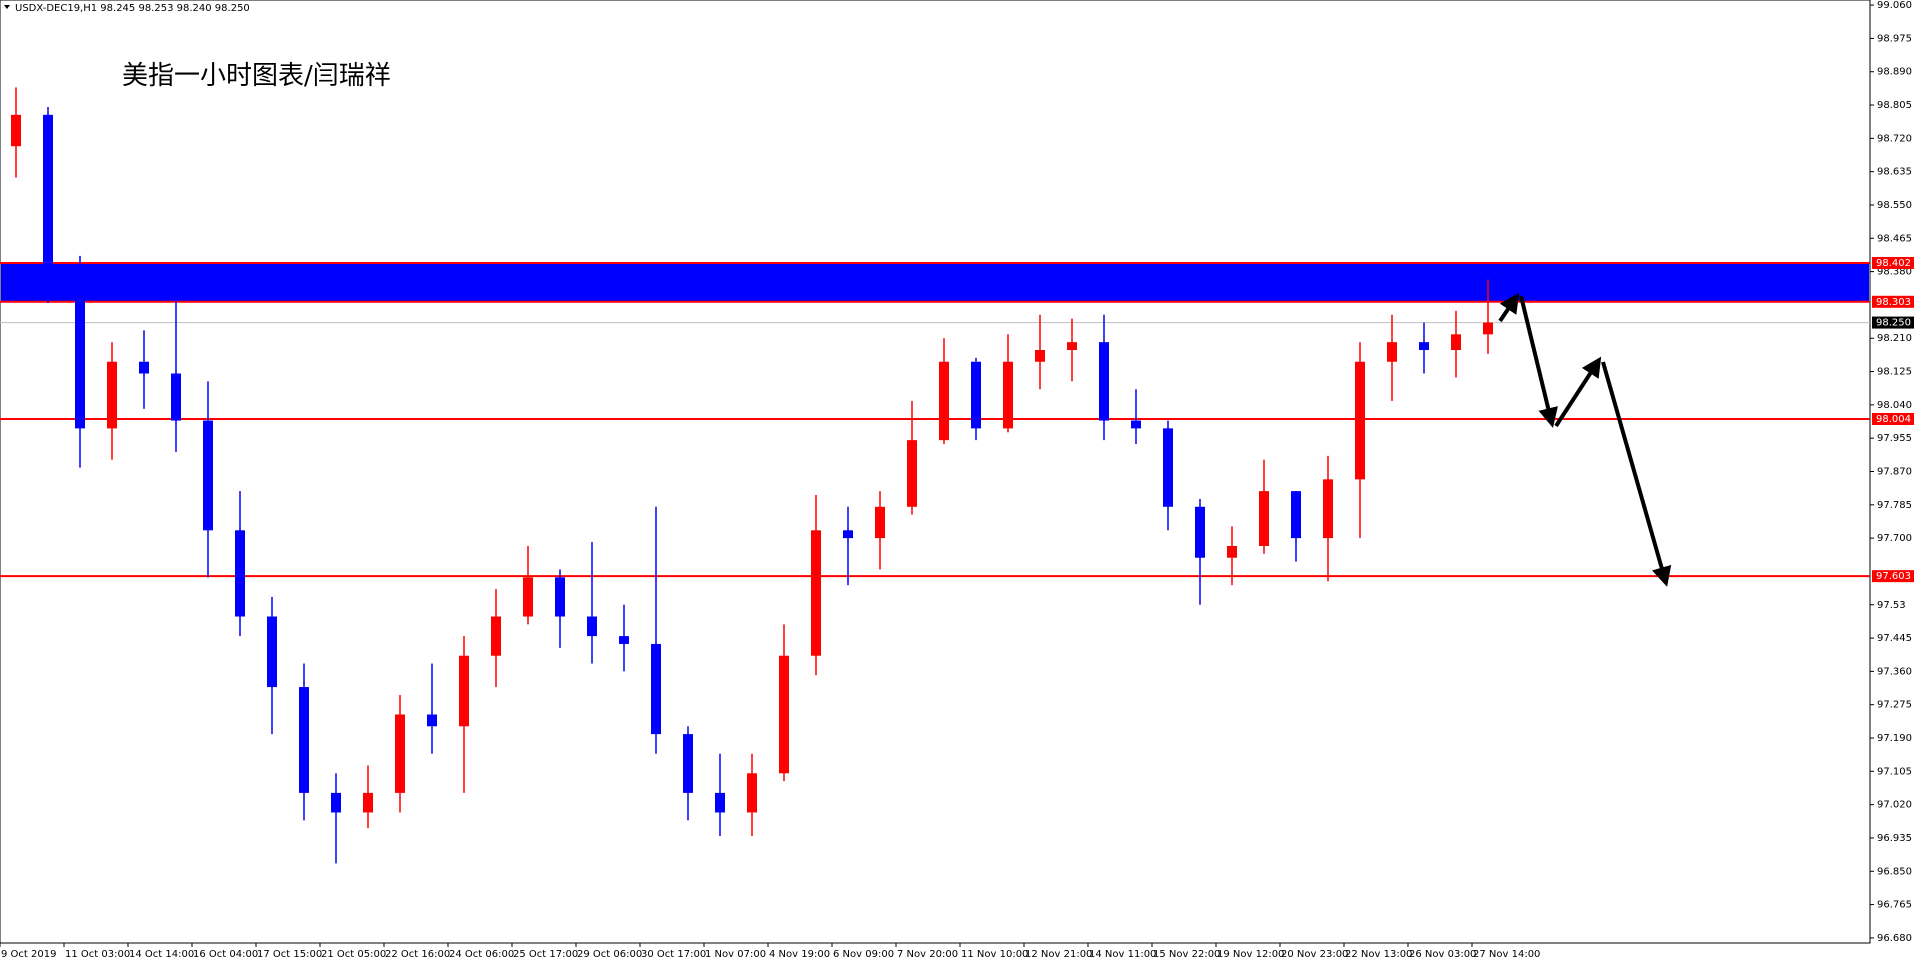  I want to click on y-tick-label: 98.210, so click(1894, 338).